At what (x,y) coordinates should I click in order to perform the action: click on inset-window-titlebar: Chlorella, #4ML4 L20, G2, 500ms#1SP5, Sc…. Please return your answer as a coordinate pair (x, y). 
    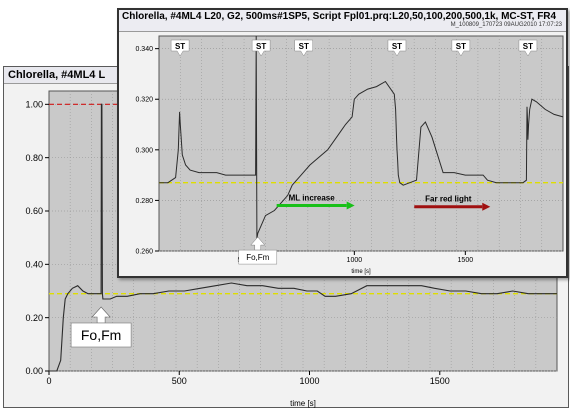
    Looking at the image, I should click on (342, 21).